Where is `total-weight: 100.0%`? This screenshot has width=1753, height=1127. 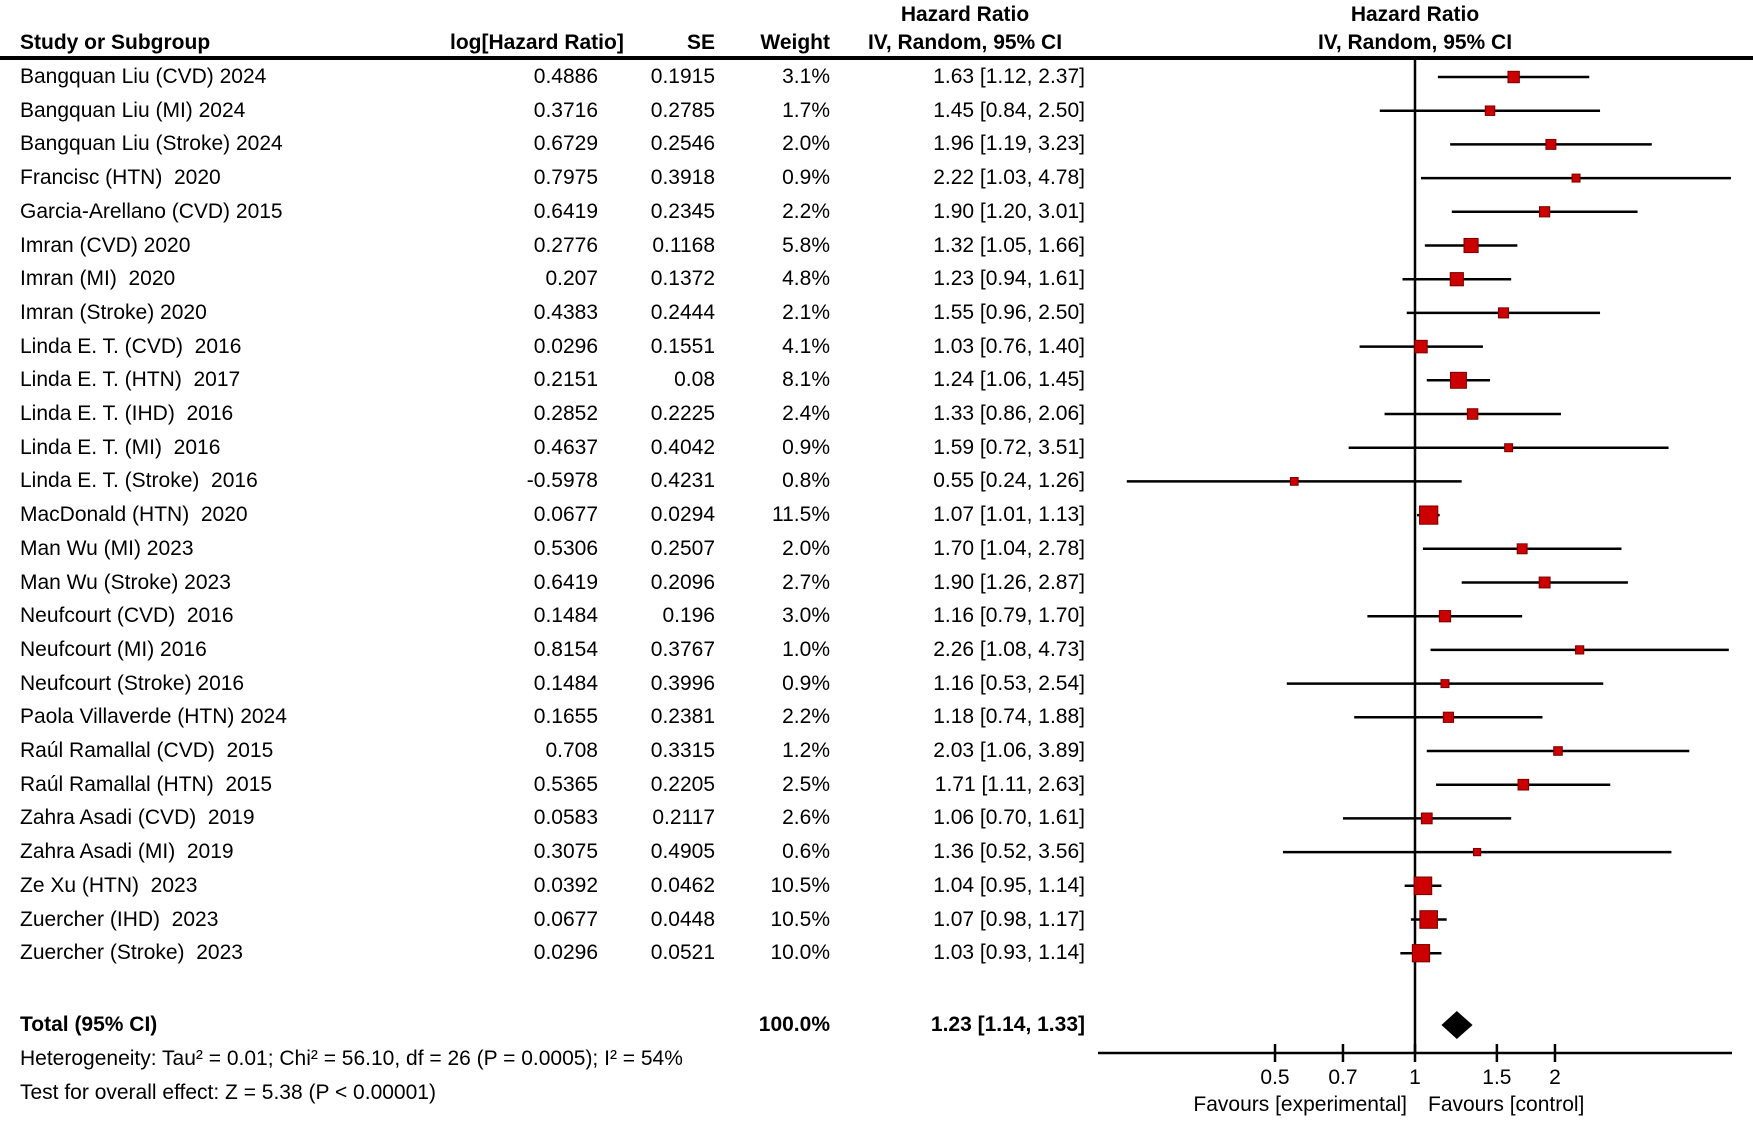
total-weight: 100.0% is located at coordinates (794, 1024).